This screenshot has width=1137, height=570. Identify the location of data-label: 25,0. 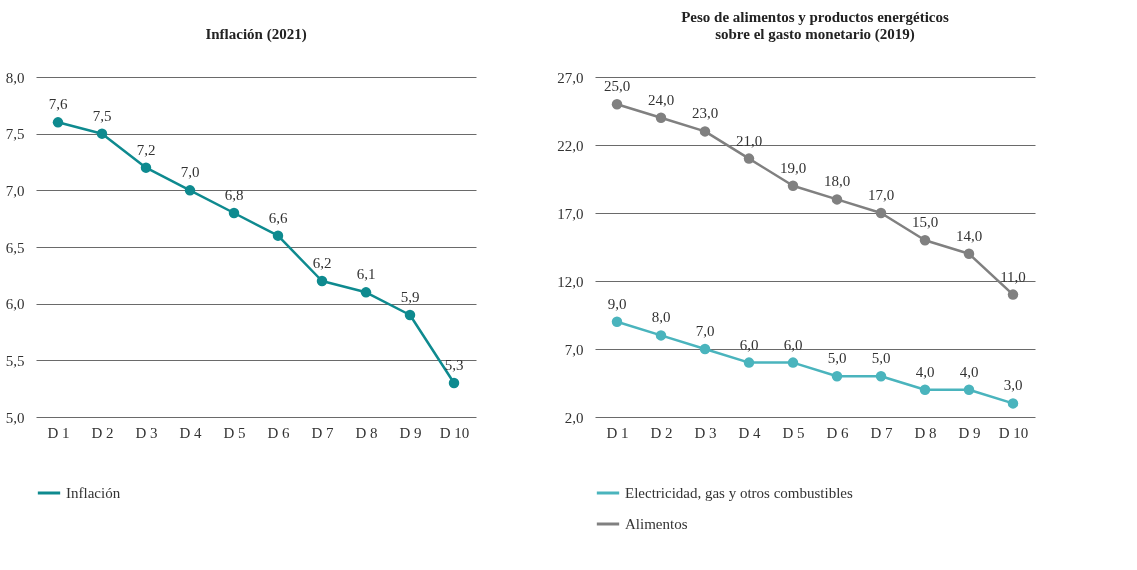
(617, 86).